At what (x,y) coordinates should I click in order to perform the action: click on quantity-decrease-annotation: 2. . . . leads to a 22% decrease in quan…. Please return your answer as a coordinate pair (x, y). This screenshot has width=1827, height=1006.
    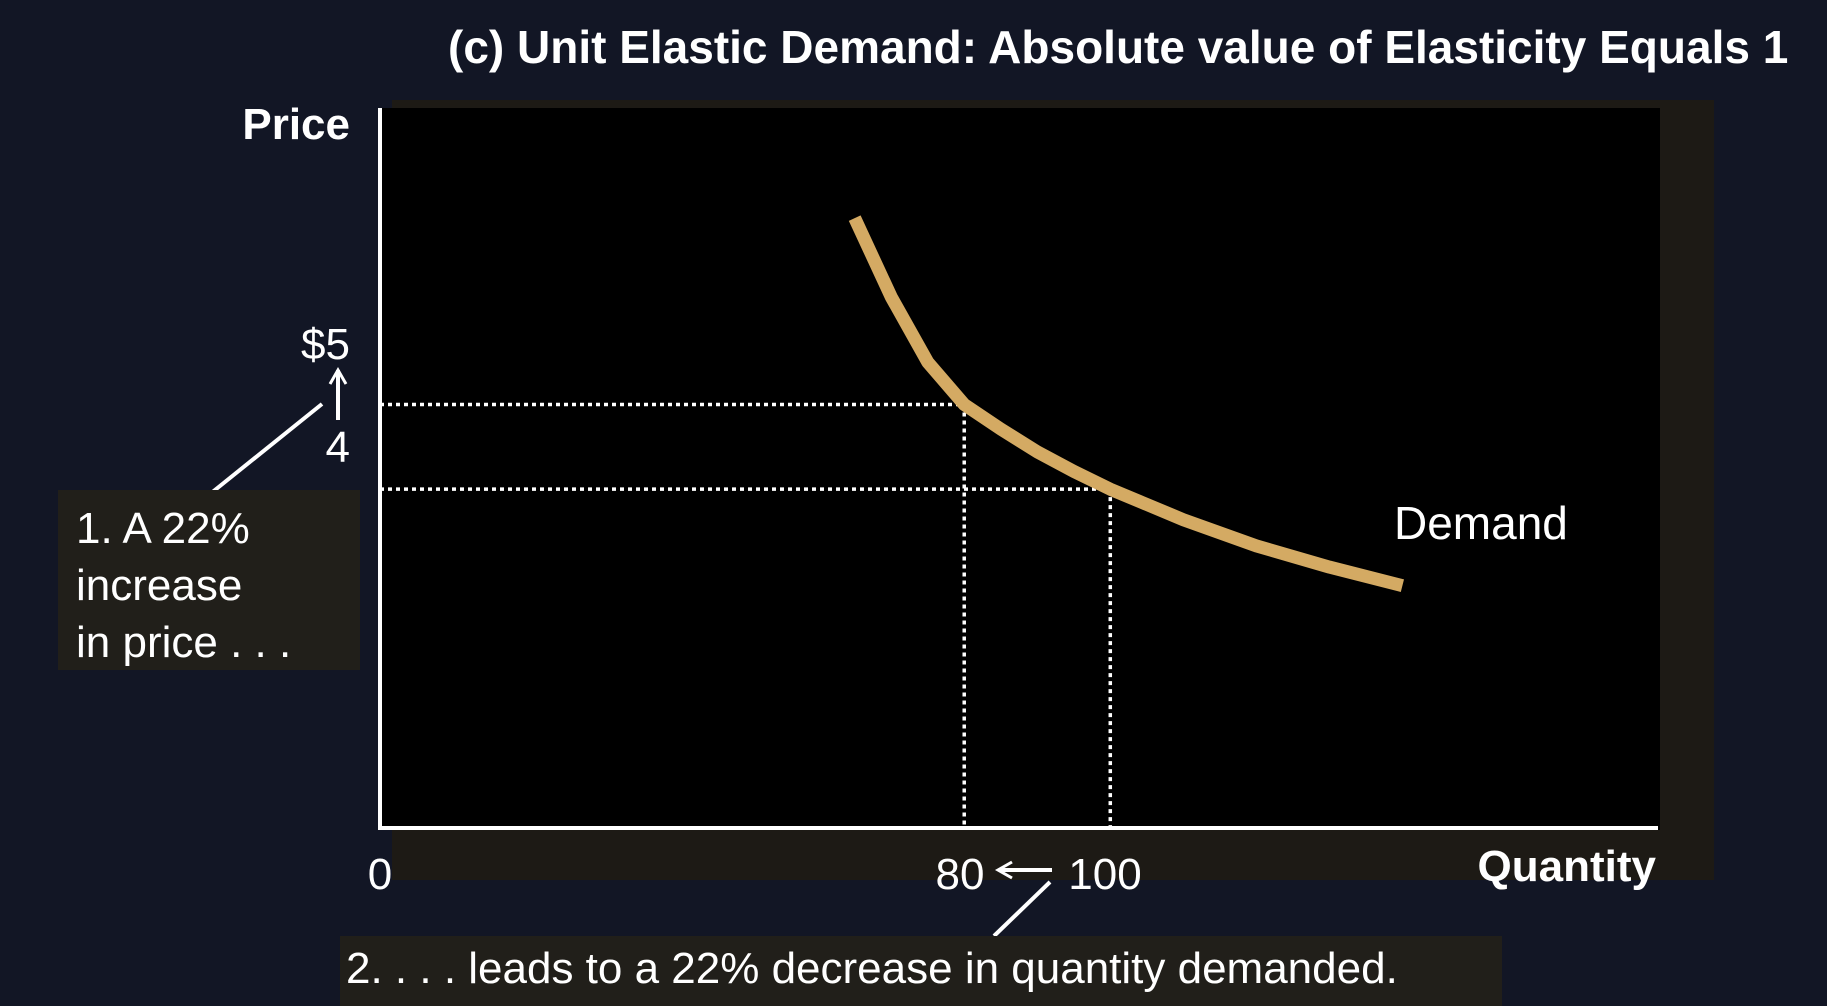
    Looking at the image, I should click on (921, 971).